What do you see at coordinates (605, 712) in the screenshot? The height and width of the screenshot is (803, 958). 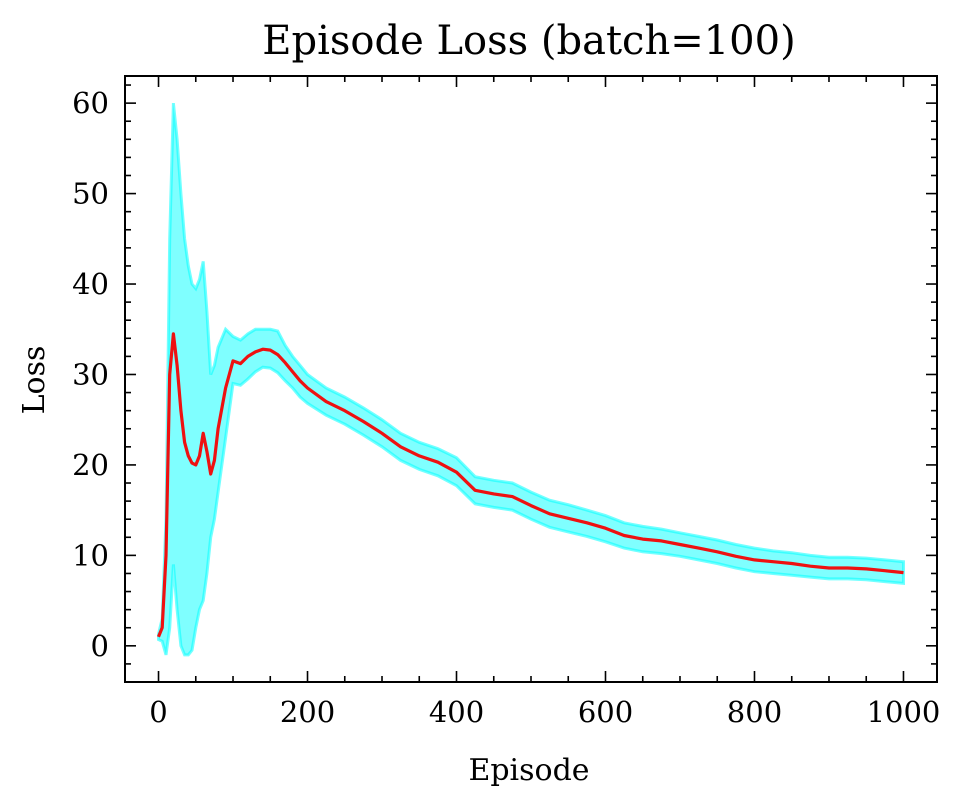 I see `x-tick-label: 600` at bounding box center [605, 712].